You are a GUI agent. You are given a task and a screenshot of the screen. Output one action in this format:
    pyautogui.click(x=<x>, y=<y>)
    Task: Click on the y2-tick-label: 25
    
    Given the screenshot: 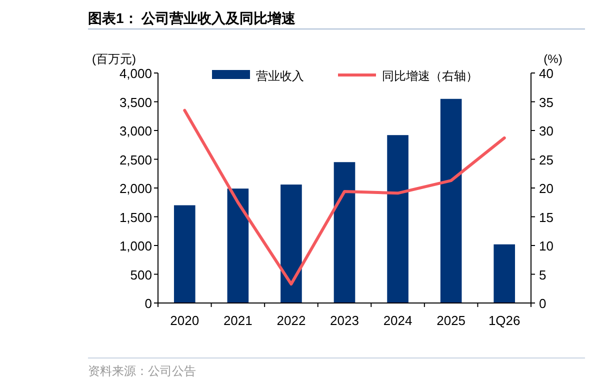 What is the action you would take?
    pyautogui.click(x=546, y=160)
    